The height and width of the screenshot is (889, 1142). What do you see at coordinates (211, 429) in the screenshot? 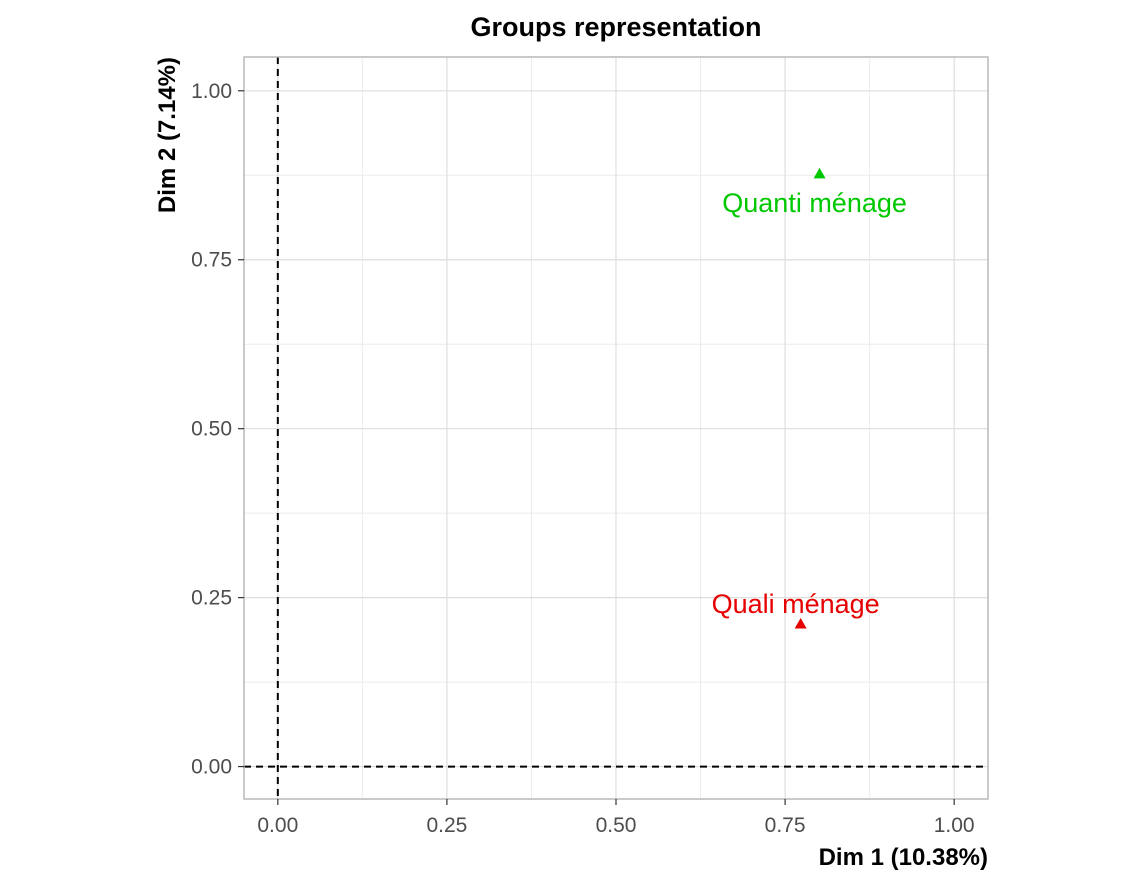
I see `y-tick-label: 0.50` at bounding box center [211, 429].